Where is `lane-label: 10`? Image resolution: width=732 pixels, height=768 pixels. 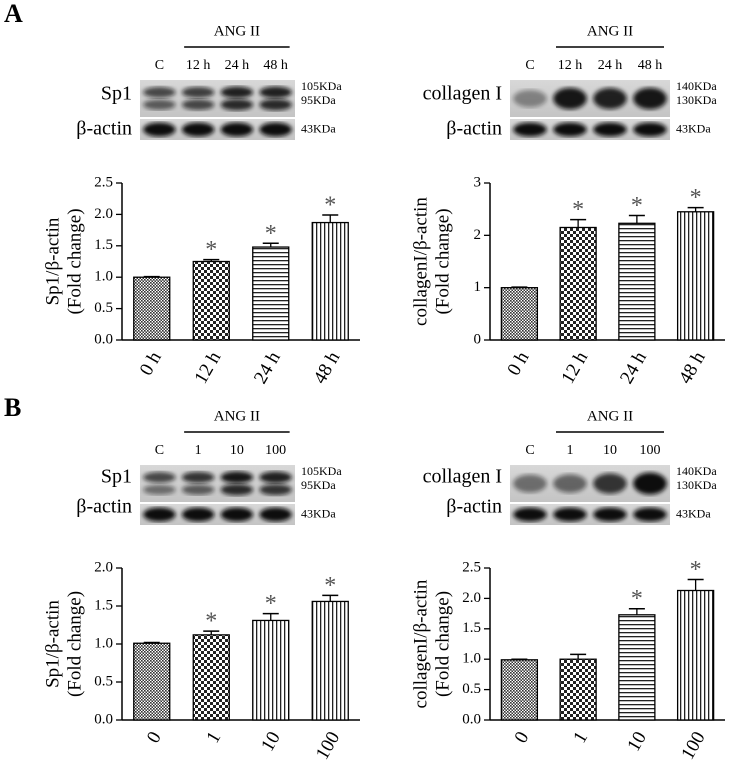
lane-label: 10 is located at coordinates (610, 450).